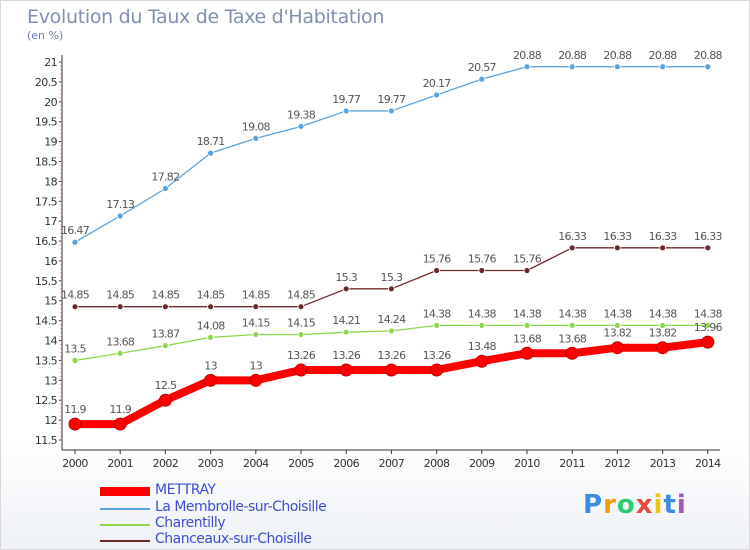 This screenshot has height=550, width=750. Describe the element at coordinates (346, 277) in the screenshot. I see `data-label-chanceaux-sur-choisille: 15.3` at that location.